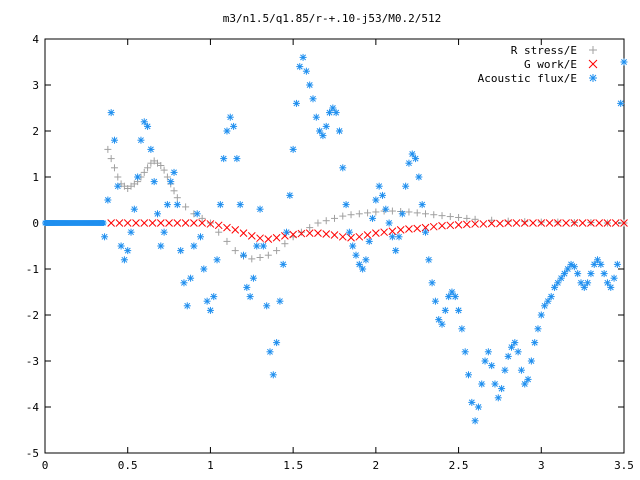 This screenshot has width=640, height=480. What do you see at coordinates (332, 18) in the screenshot?
I see `chart-title: m3/n1.5/q1.85/r-+.10-j53/M0.2/512` at bounding box center [332, 18].